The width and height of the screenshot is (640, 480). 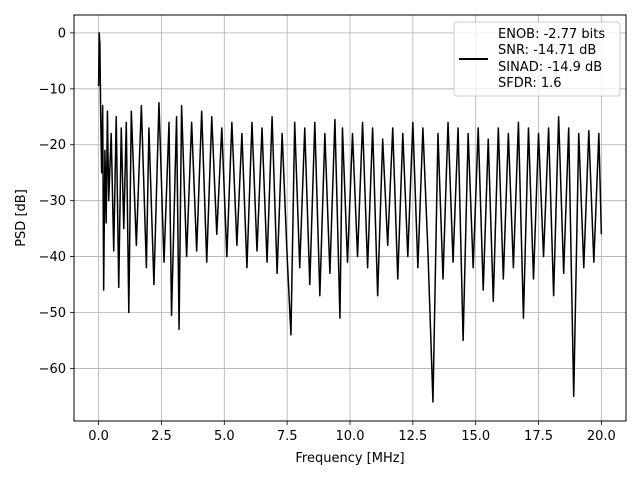 I want to click on y-tick-label: −50, so click(x=52, y=313).